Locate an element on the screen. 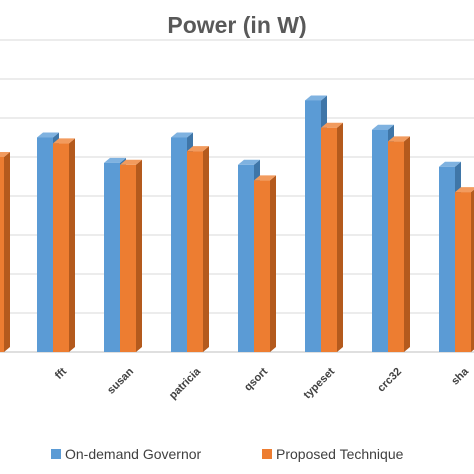 Image resolution: width=474 pixels, height=474 pixels. bar-typeset-proposed is located at coordinates (332, 237).